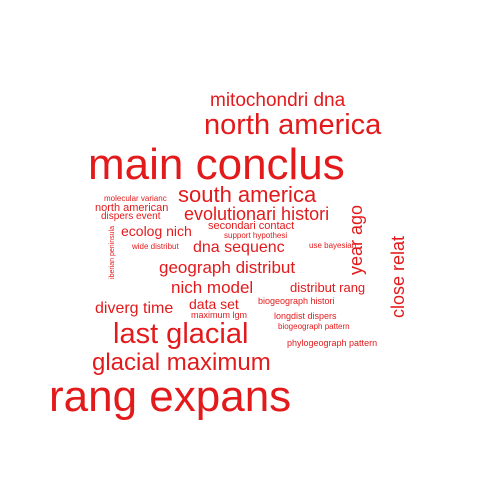 The width and height of the screenshot is (500, 500). What do you see at coordinates (305, 316) in the screenshot?
I see `word-longdist-dispers: longdist dispers` at bounding box center [305, 316].